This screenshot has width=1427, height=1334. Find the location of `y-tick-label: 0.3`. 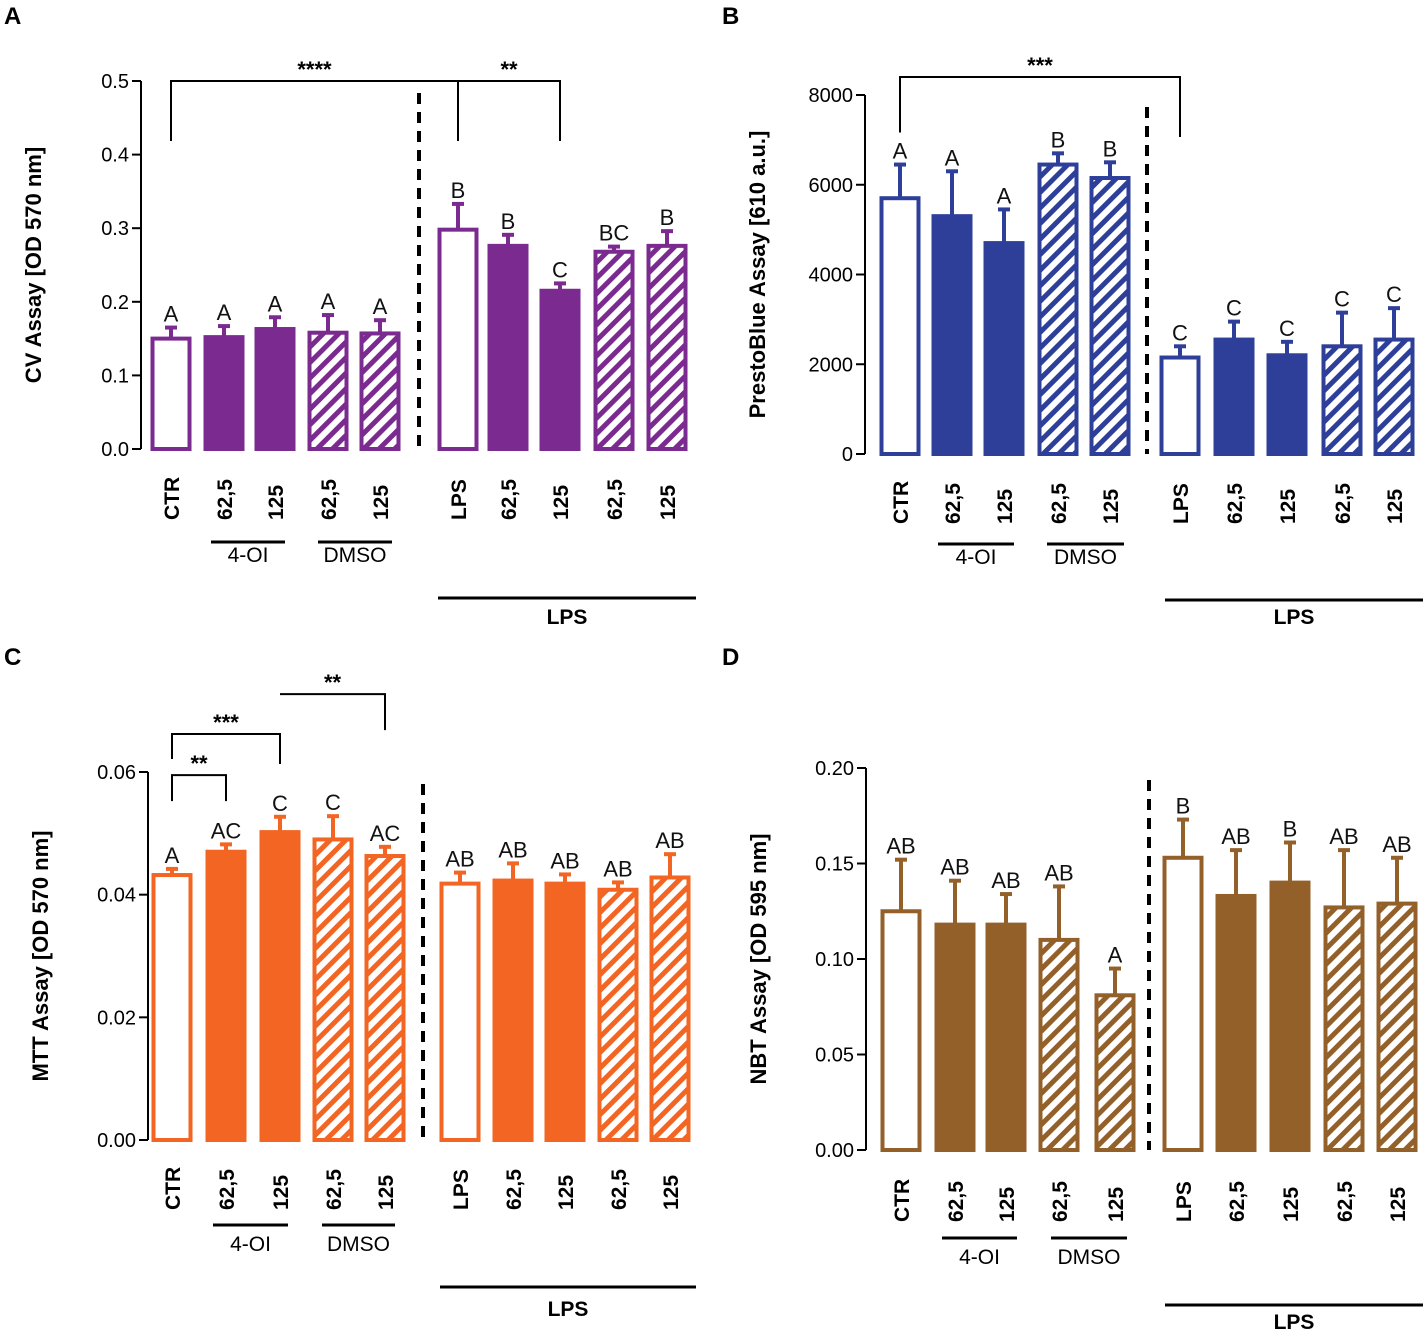

y-tick-label: 0.3 is located at coordinates (115, 229).